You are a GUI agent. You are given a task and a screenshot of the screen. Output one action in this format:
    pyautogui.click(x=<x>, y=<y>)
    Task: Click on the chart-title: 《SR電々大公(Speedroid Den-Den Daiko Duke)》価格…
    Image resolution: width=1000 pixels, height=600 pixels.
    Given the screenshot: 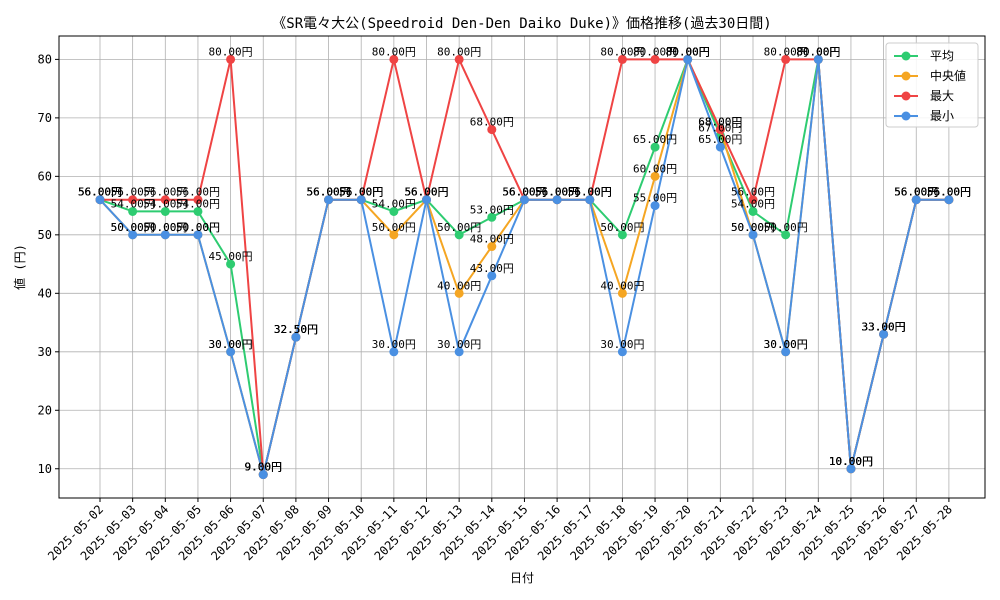 What is the action you would take?
    pyautogui.click(x=521, y=24)
    